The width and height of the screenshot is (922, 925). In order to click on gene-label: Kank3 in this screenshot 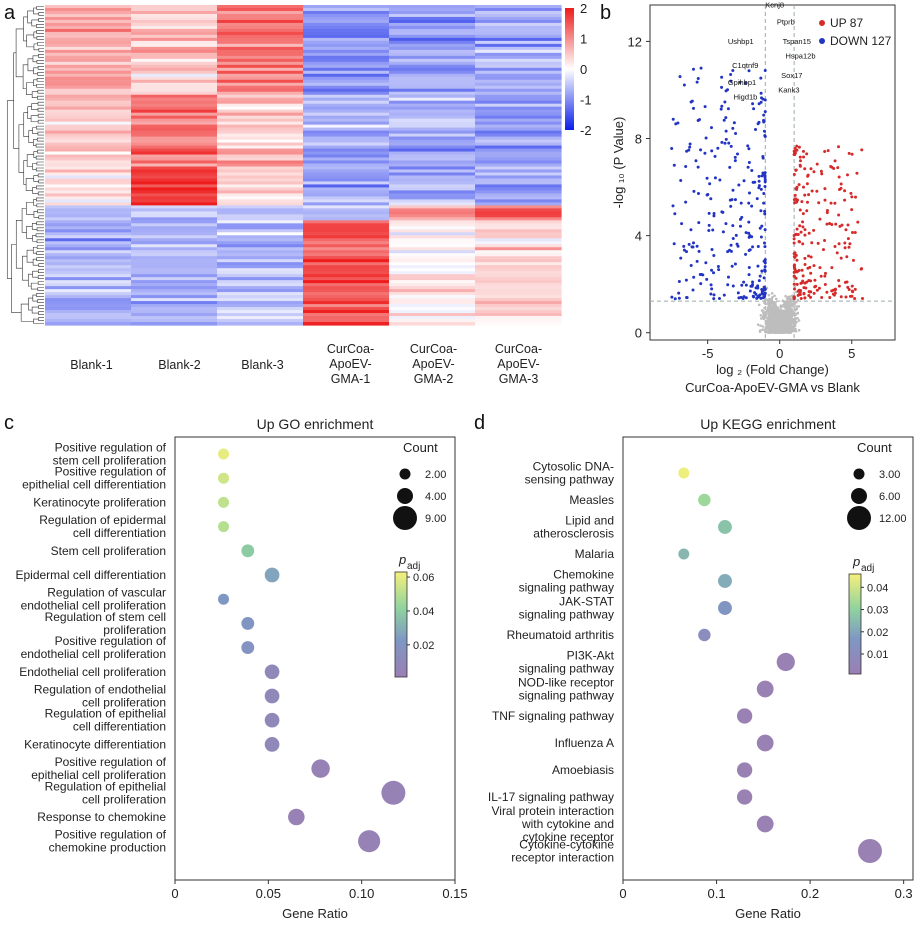, I will do `click(788, 89)`.